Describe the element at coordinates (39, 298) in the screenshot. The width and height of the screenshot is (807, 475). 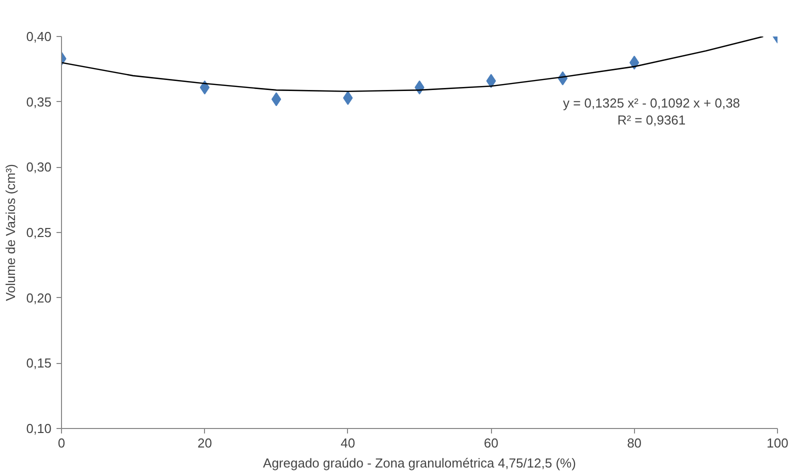
I see `y-tick-label: 0,20` at that location.